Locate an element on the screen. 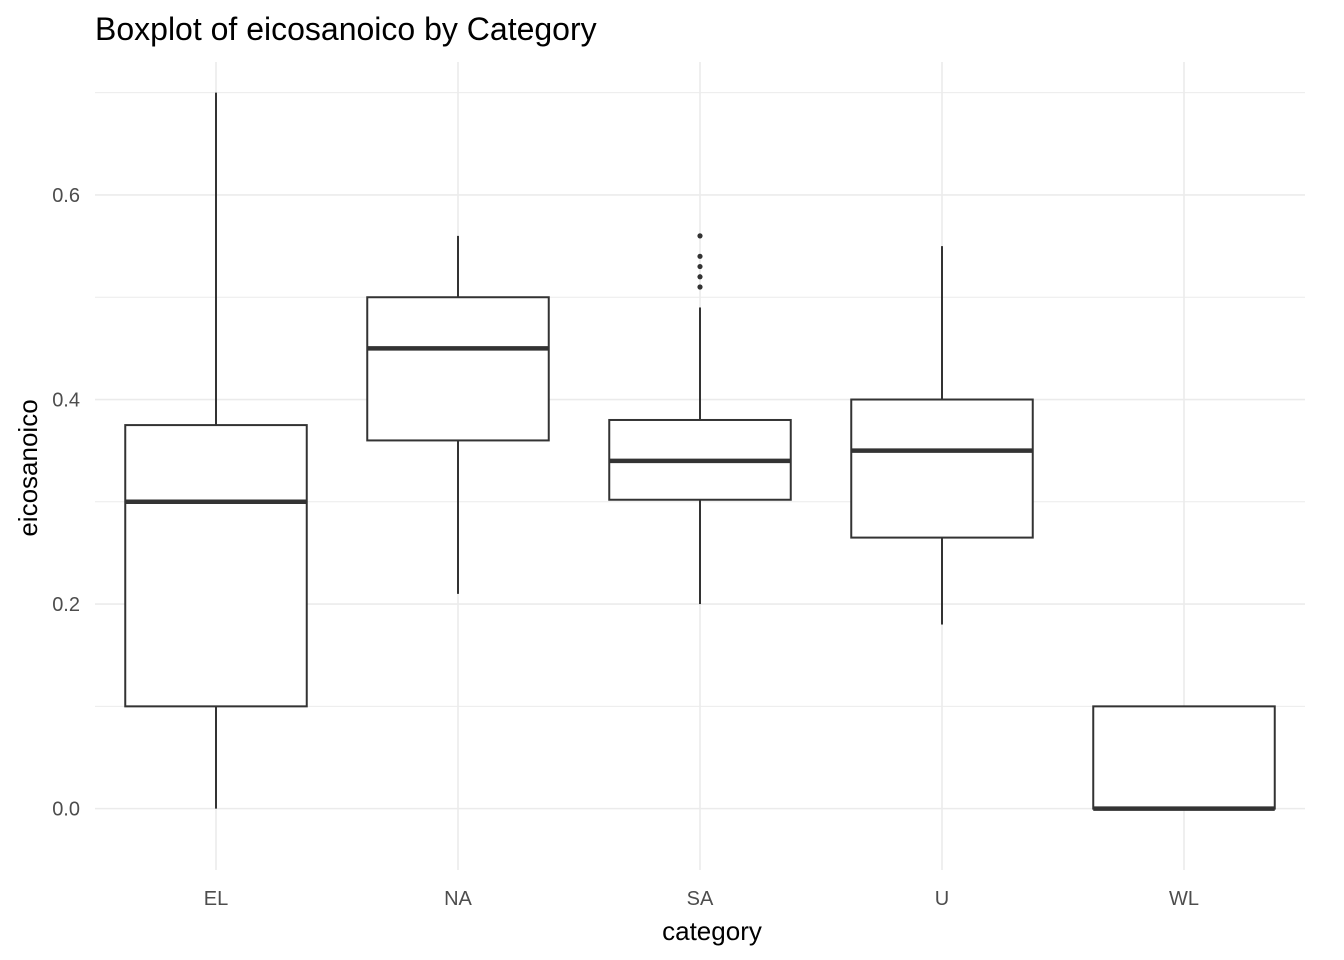  y-tick-label: 0.4 is located at coordinates (66, 401).